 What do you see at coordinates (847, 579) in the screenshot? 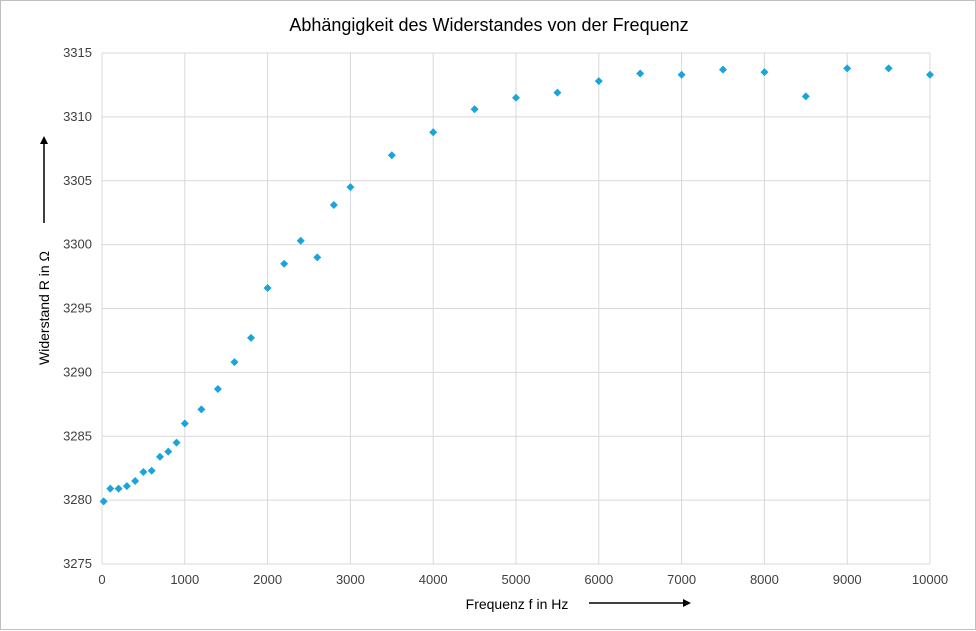
I see `x-tick-label: 9000` at bounding box center [847, 579].